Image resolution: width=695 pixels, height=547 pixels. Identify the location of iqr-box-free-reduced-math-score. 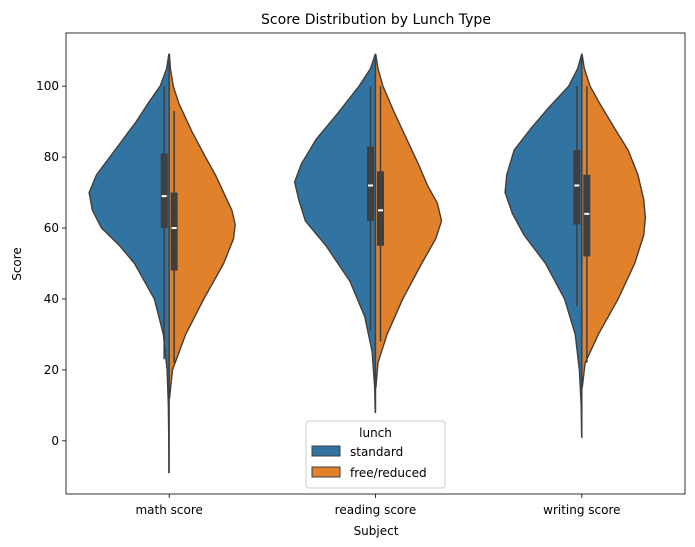
(174, 231).